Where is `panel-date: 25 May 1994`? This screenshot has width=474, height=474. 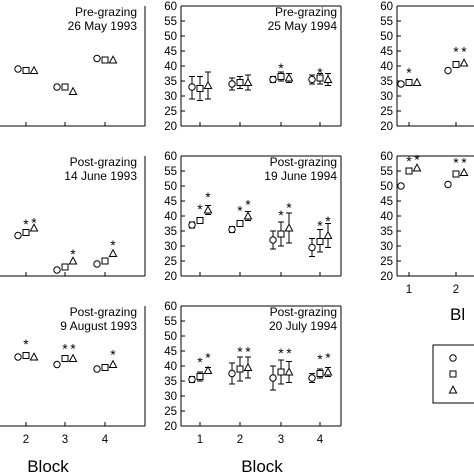
panel-date: 25 May 1994 is located at coordinates (303, 26).